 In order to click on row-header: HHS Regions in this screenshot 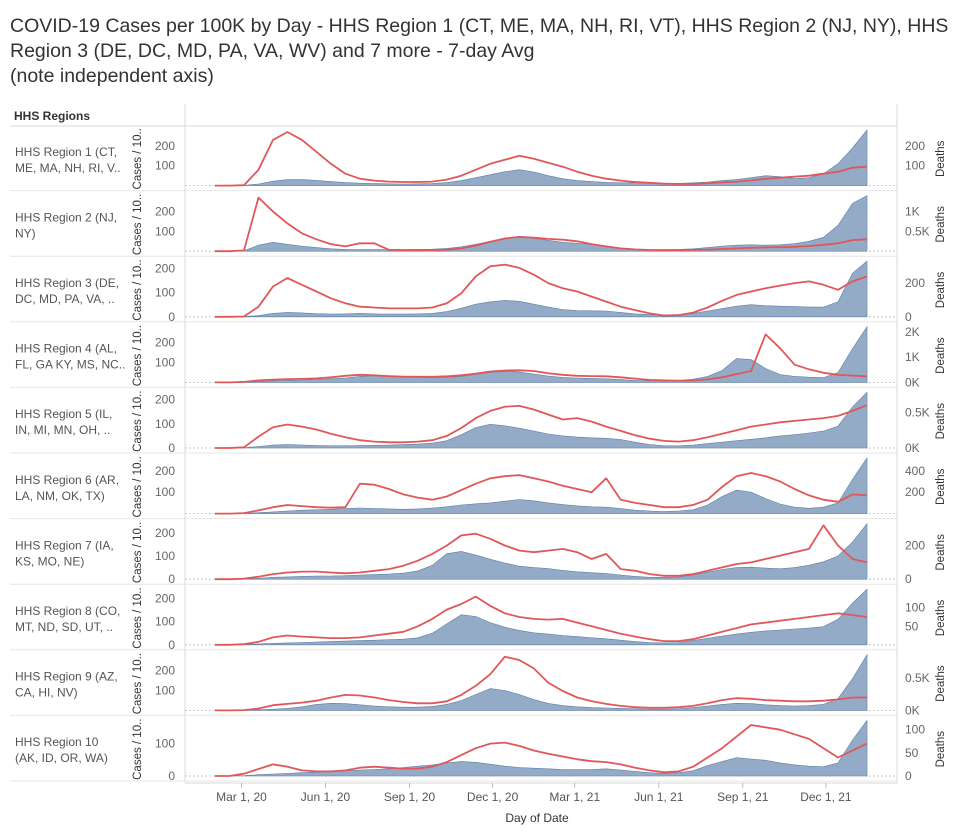, I will do `click(52, 116)`.